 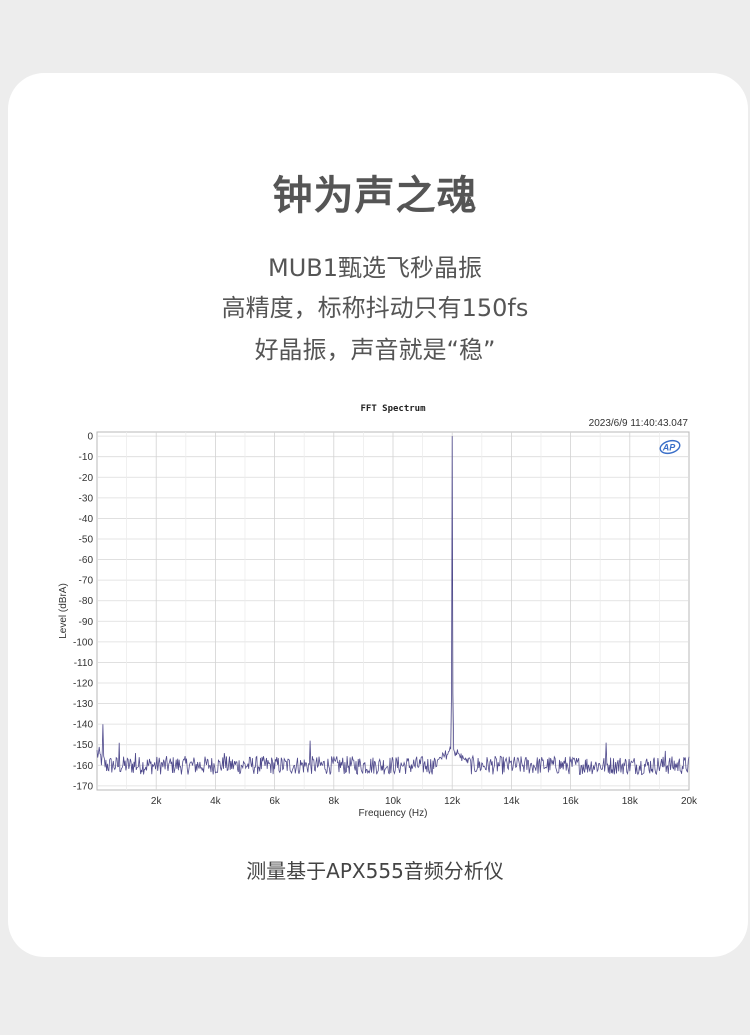 What do you see at coordinates (83, 704) in the screenshot?
I see `y-tick-label: -130` at bounding box center [83, 704].